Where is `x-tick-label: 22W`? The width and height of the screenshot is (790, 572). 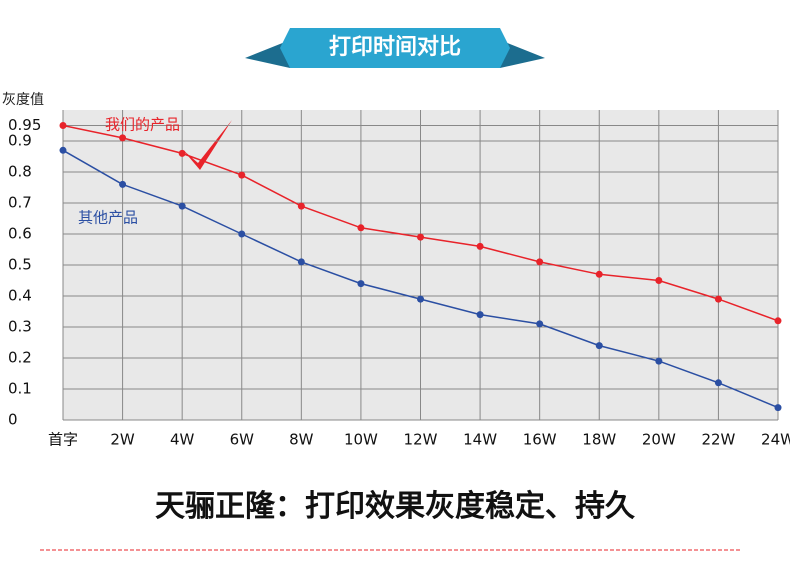 x-tick-label: 22W is located at coordinates (718, 440).